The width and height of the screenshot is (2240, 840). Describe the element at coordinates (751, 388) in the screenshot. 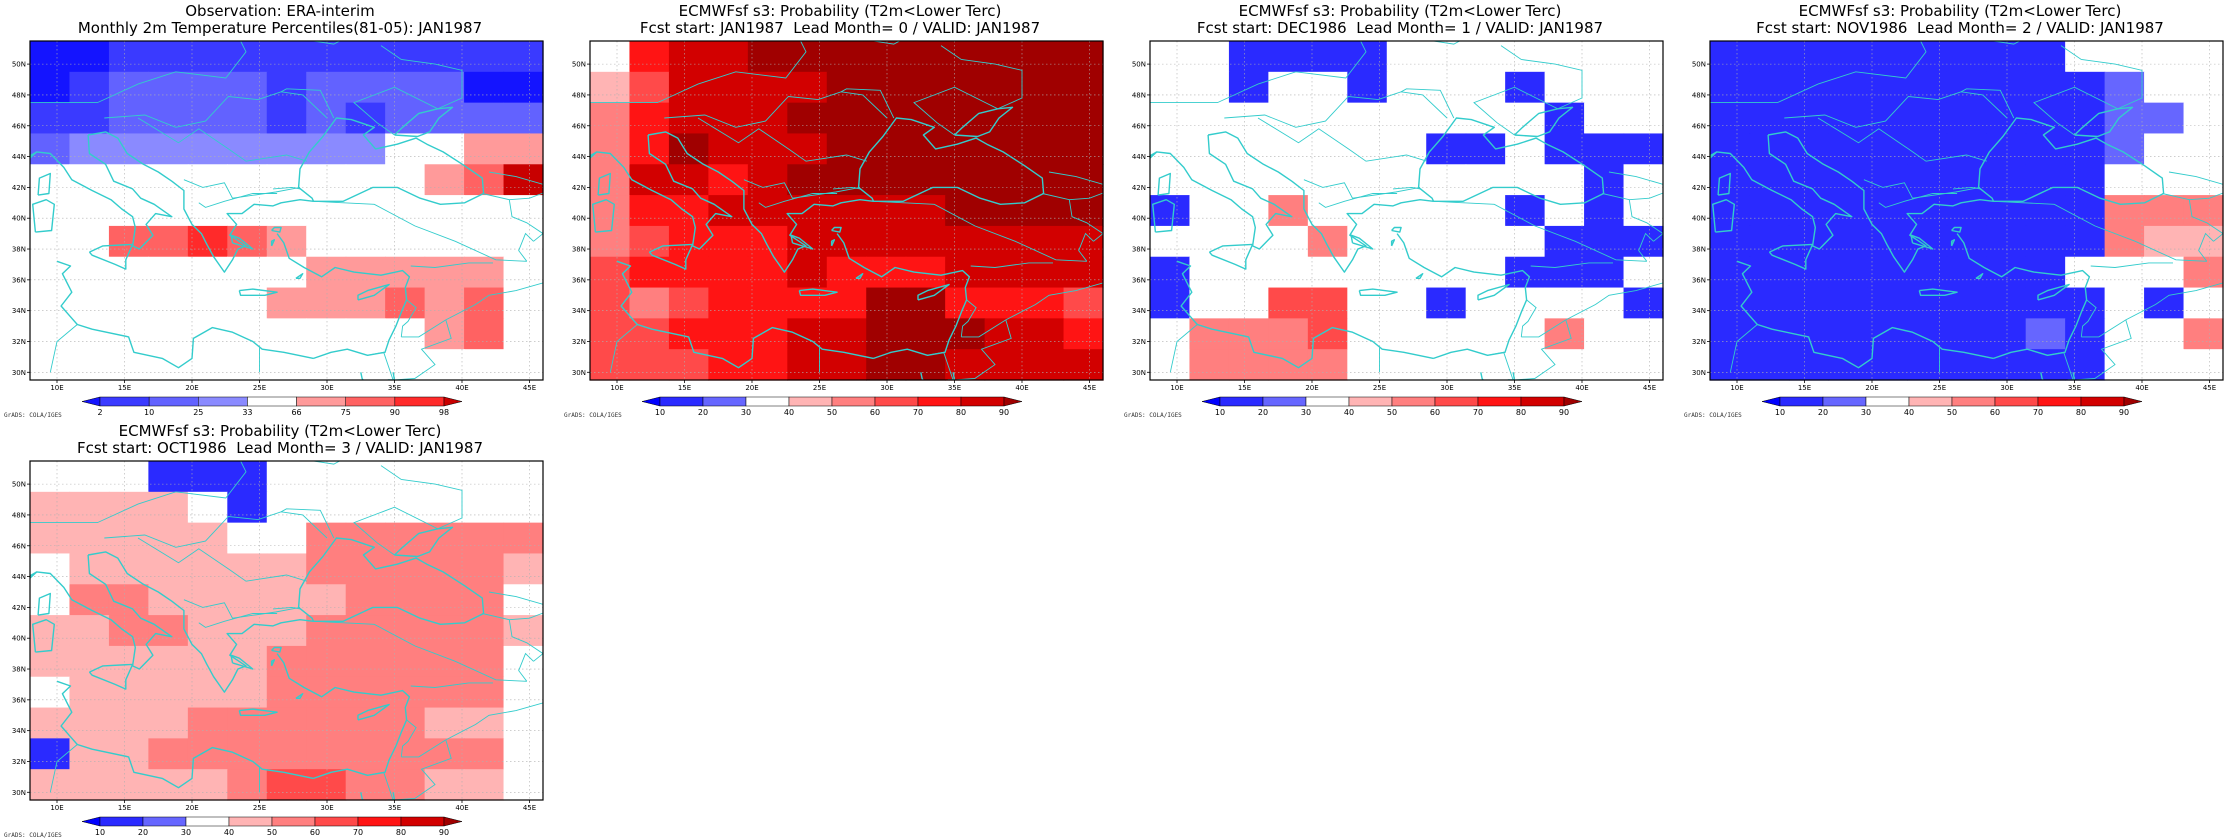

I see `lon-tick-label: 20E` at that location.